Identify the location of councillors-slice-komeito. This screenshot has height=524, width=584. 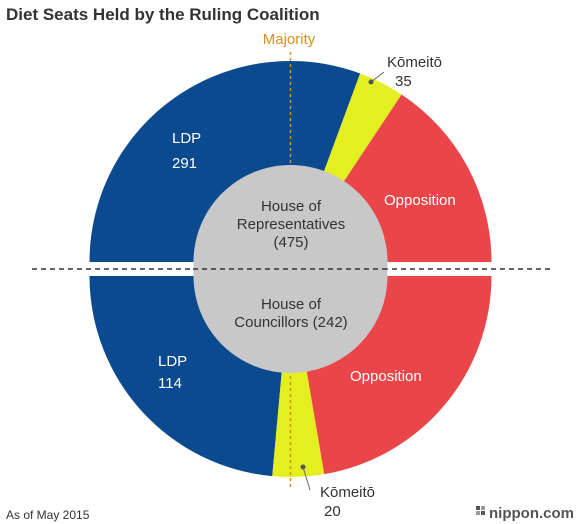
(298, 376).